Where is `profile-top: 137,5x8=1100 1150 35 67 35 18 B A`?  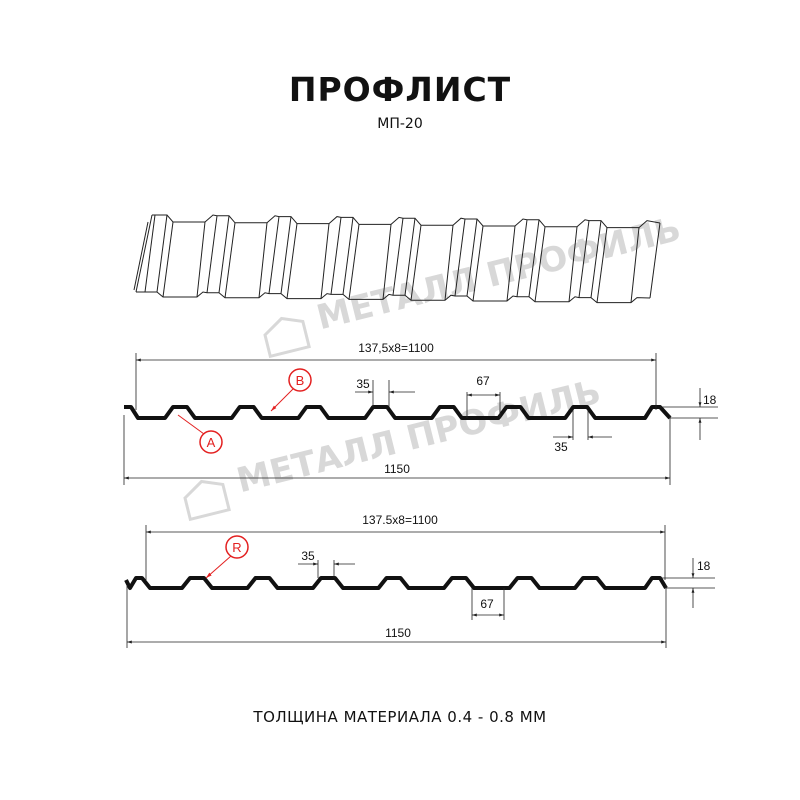
profile-top: 137,5x8=1100 1150 35 67 35 18 B A is located at coordinates (420, 413).